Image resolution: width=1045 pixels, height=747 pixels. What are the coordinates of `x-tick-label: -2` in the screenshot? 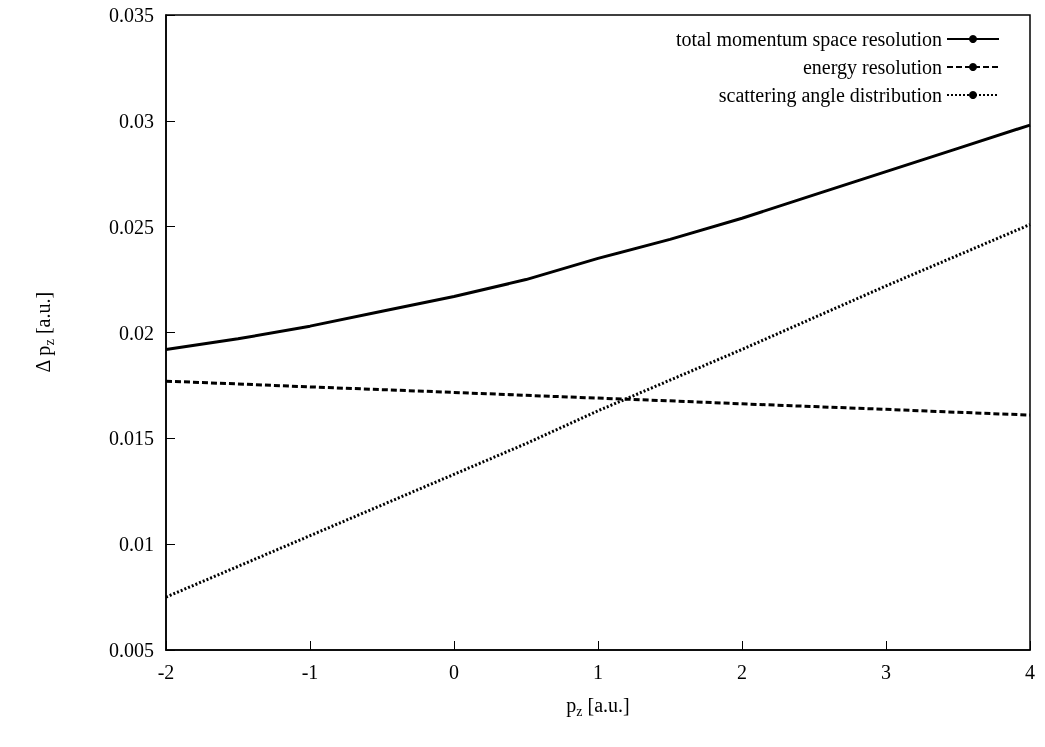 It's located at (166, 672).